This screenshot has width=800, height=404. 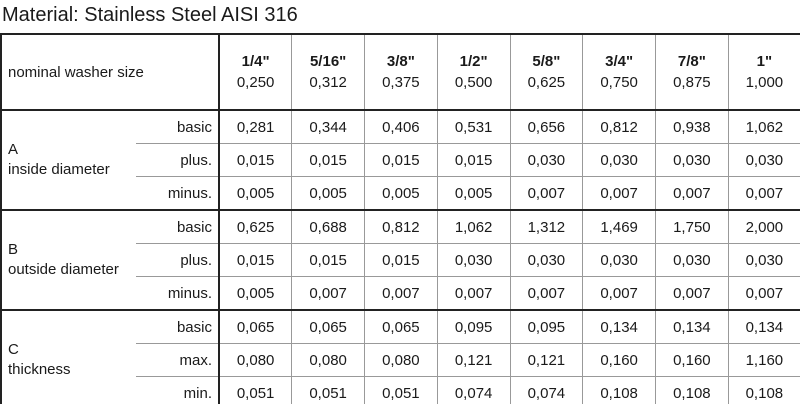 What do you see at coordinates (63, 269) in the screenshot?
I see `group-name: outside diameter` at bounding box center [63, 269].